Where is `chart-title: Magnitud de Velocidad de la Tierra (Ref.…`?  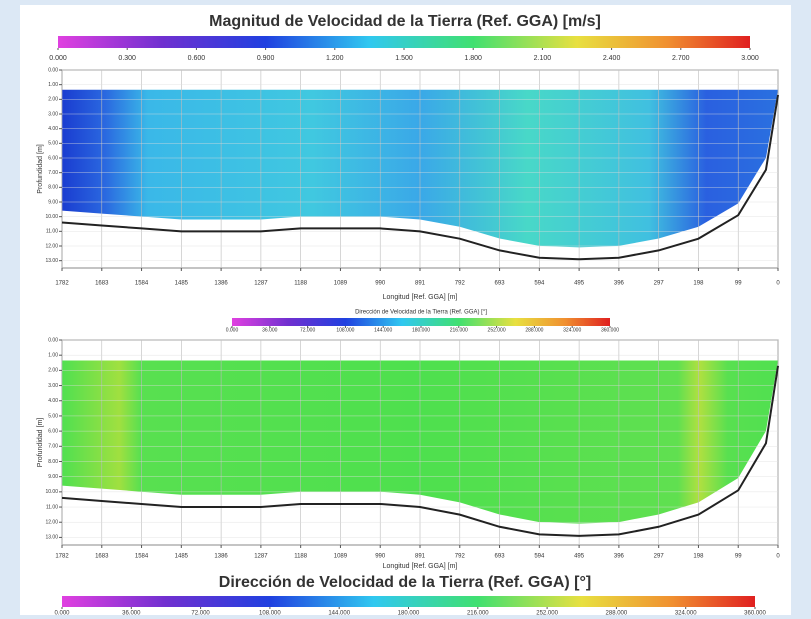
chart-title: Magnitud de Velocidad de la Tierra (Ref.… is located at coordinates (405, 21).